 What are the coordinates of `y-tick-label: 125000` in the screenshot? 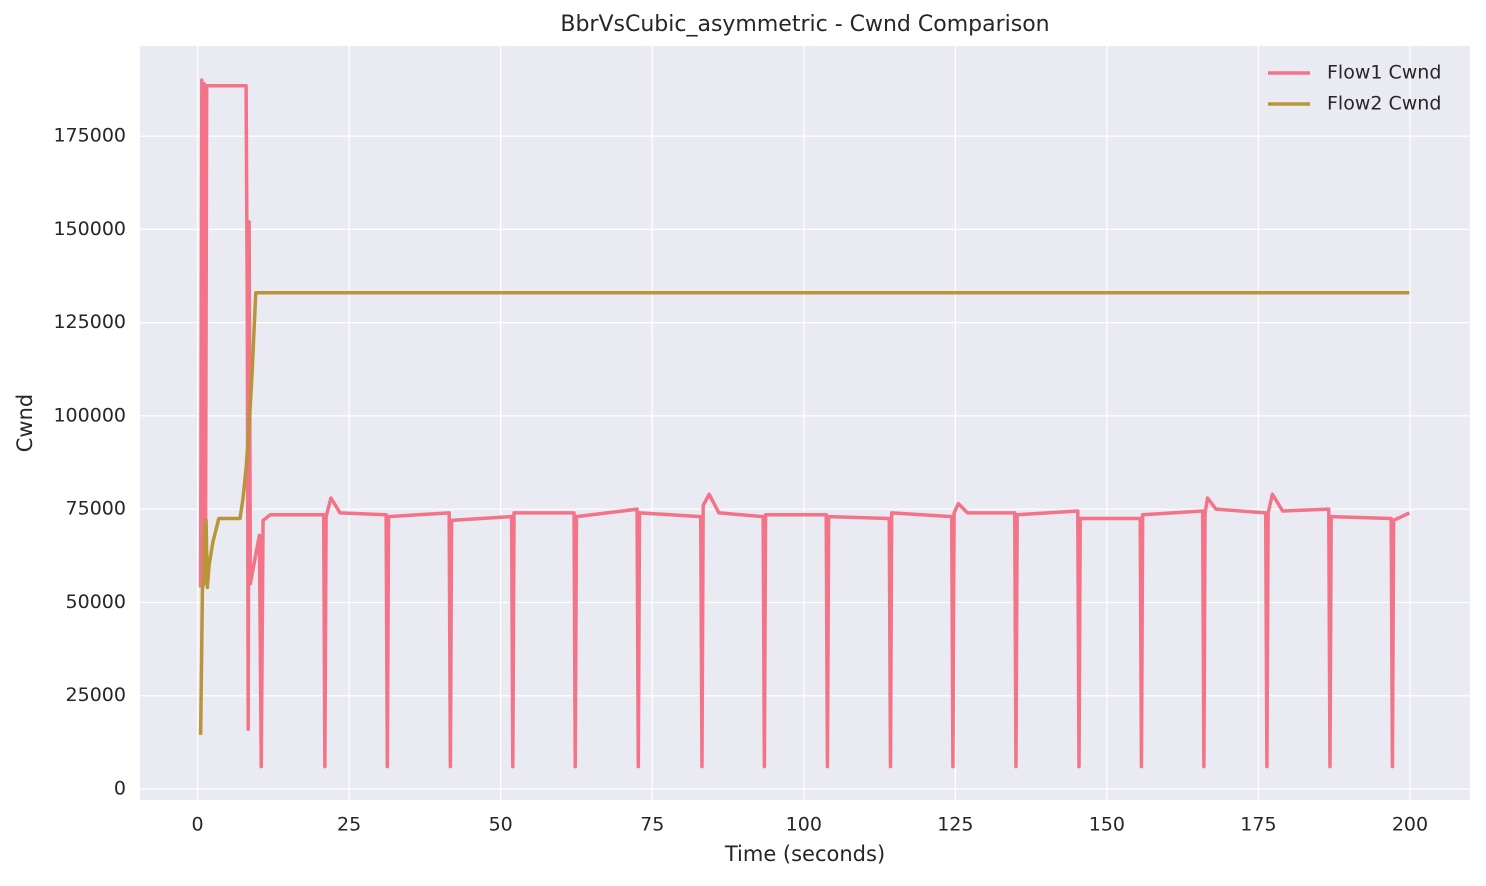 It's located at (89, 322).